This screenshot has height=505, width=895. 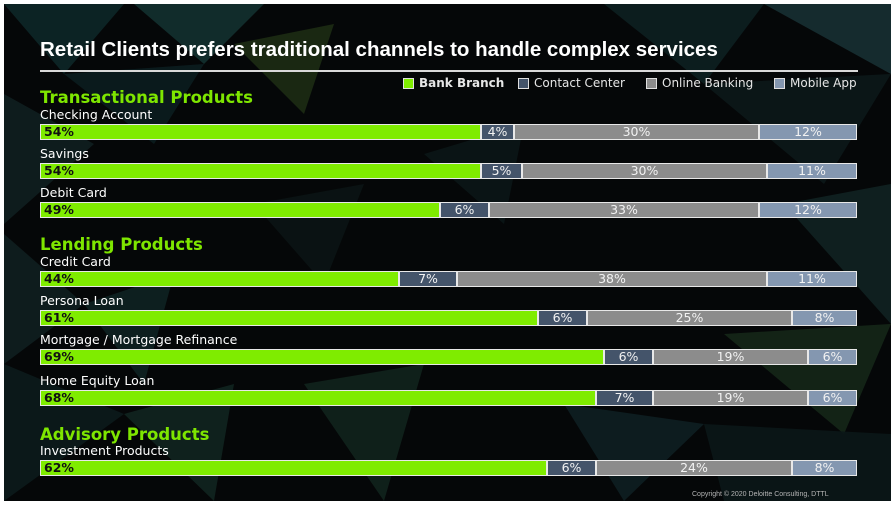 What do you see at coordinates (82, 300) in the screenshot?
I see `item-label-persona-loan: Persona Loan` at bounding box center [82, 300].